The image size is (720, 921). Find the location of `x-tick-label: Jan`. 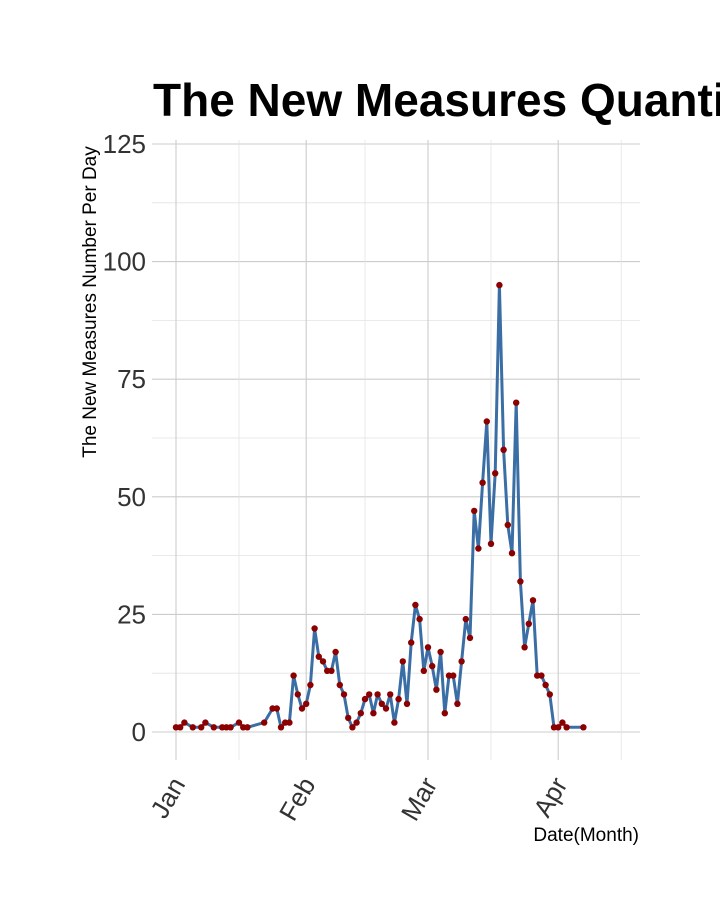

x-tick-label: Jan is located at coordinates (167, 797).